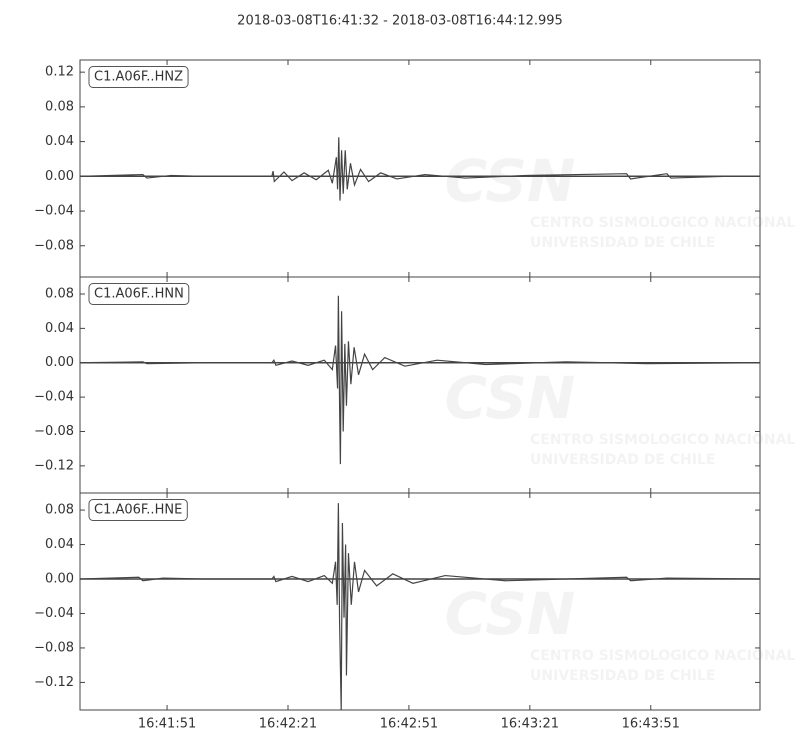 The height and width of the screenshot is (750, 800). What do you see at coordinates (167, 724) in the screenshot?
I see `x-tick-label: 16:41:51` at bounding box center [167, 724].